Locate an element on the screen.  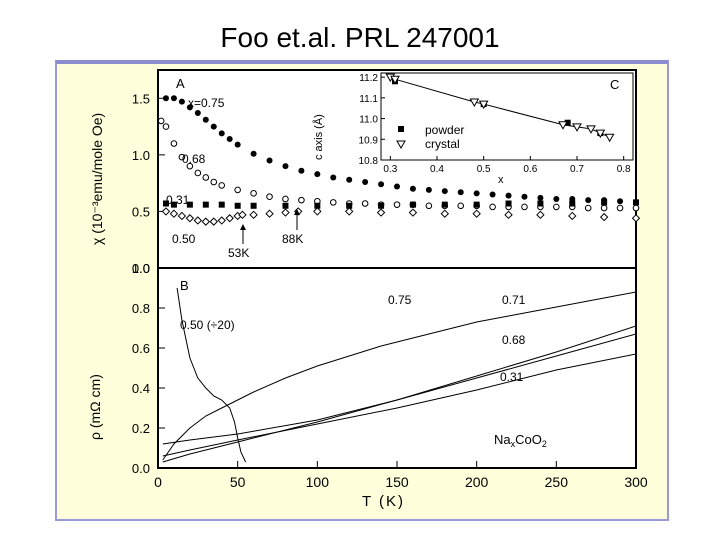
inset-panel-label: C is located at coordinates (614, 84).